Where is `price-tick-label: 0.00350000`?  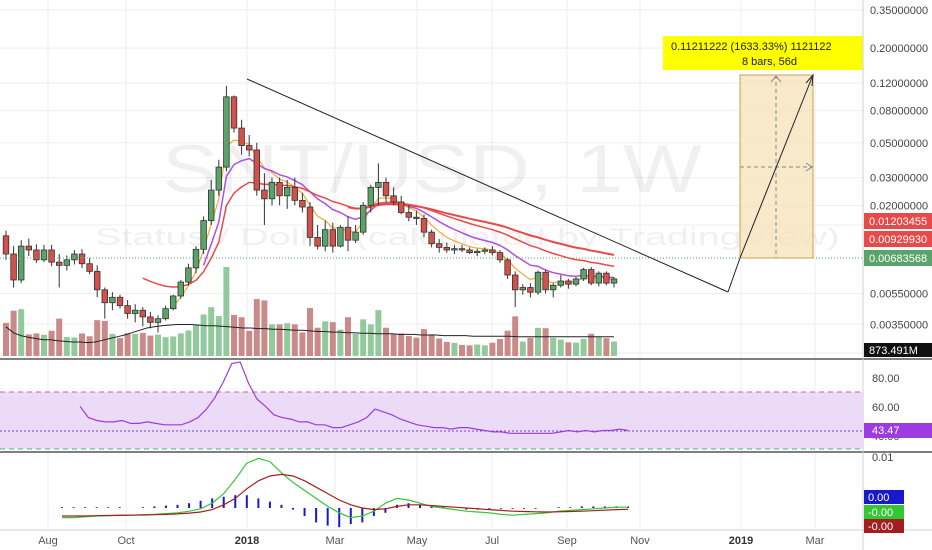
price-tick-label: 0.00350000 is located at coordinates (899, 325).